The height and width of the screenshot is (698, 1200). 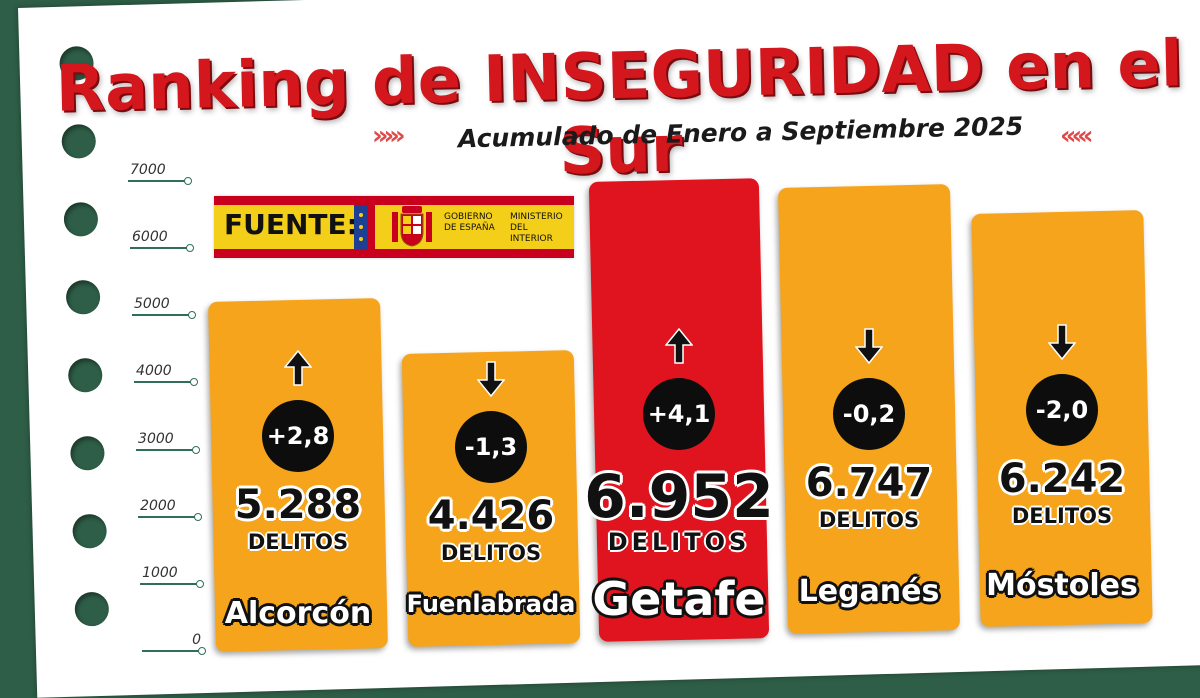 What do you see at coordinates (364, 227) in the screenshot?
I see `eu-flag-icon` at bounding box center [364, 227].